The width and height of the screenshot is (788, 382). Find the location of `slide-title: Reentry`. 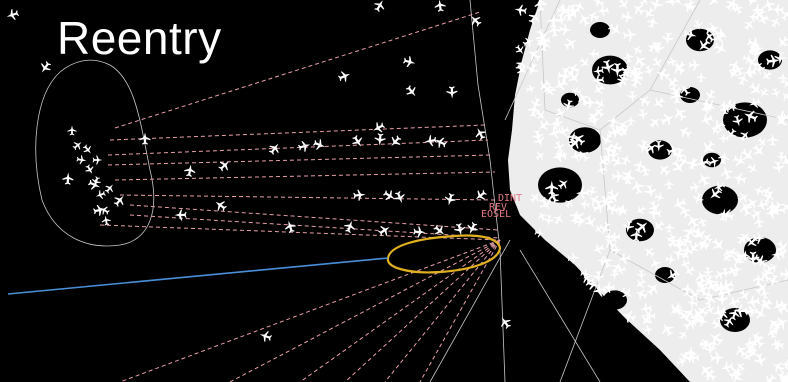

slide-title: Reentry is located at coordinates (139, 38).